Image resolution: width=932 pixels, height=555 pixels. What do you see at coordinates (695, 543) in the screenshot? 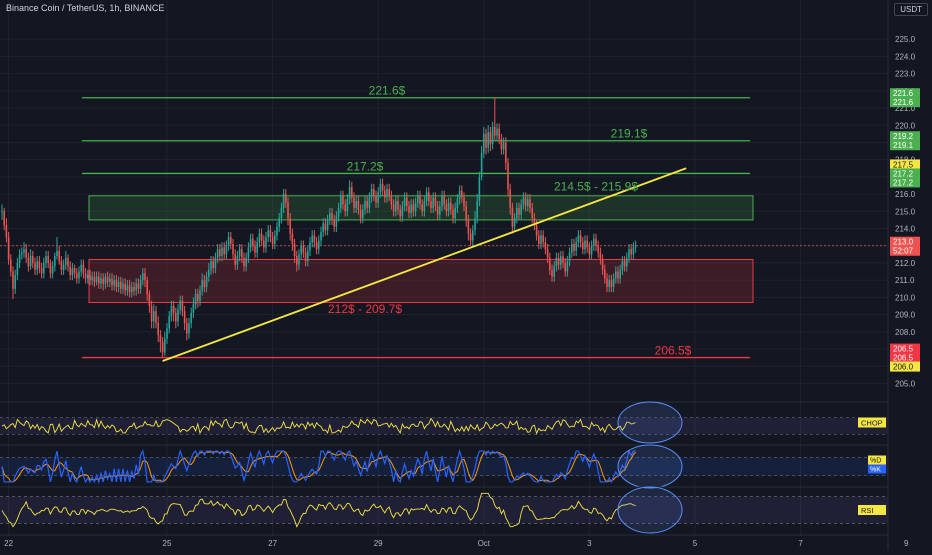
I see `time-tick: 5` at bounding box center [695, 543].